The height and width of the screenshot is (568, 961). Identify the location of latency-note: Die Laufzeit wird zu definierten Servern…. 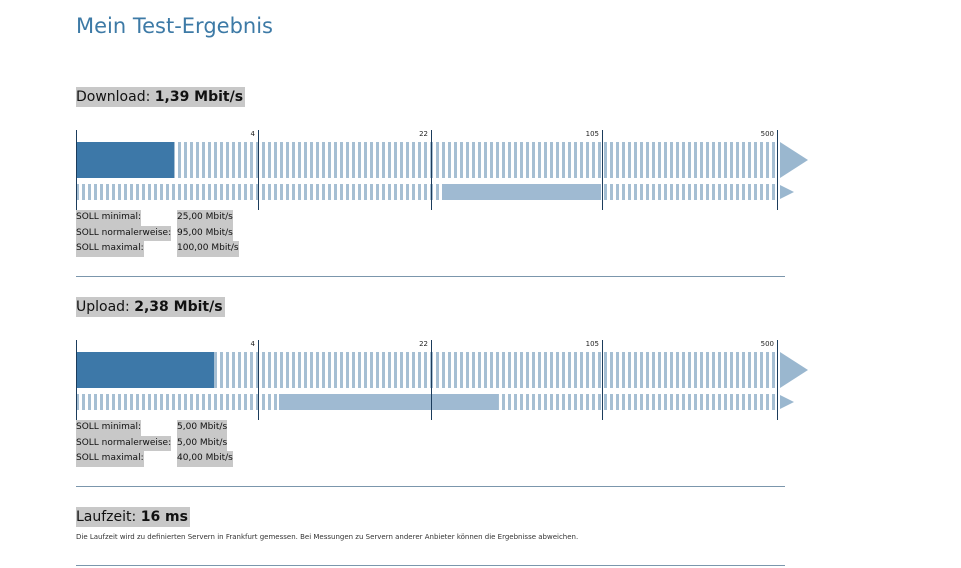
(327, 537).